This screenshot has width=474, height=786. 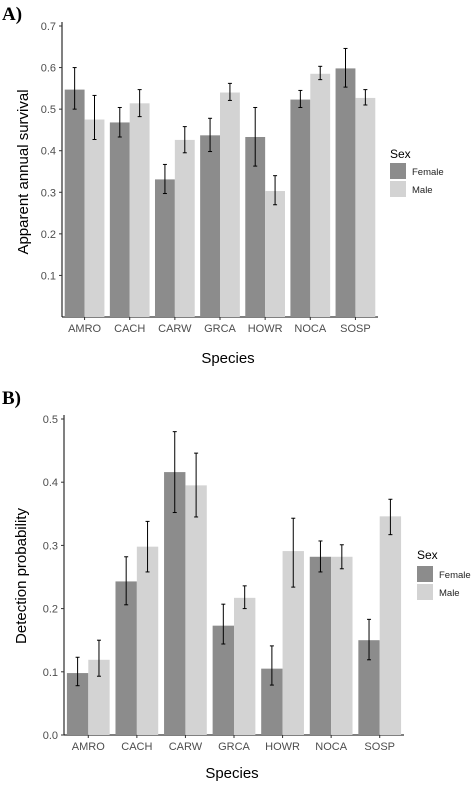 What do you see at coordinates (234, 747) in the screenshot?
I see `panel-b-x-tick-label-grca: GRCA` at bounding box center [234, 747].